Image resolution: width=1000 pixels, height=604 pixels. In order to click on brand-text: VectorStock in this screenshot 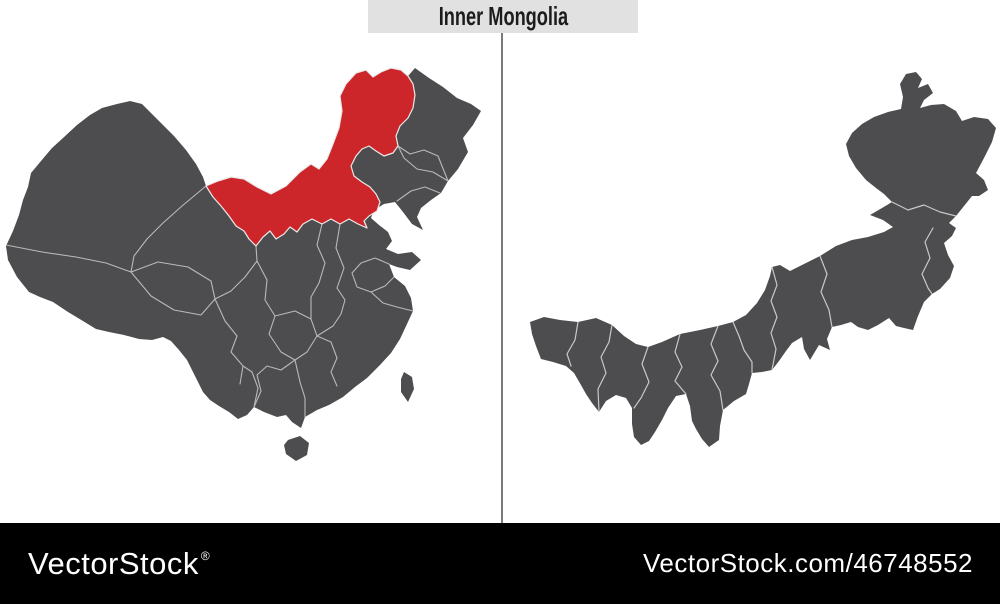, I will do `click(113, 563)`.